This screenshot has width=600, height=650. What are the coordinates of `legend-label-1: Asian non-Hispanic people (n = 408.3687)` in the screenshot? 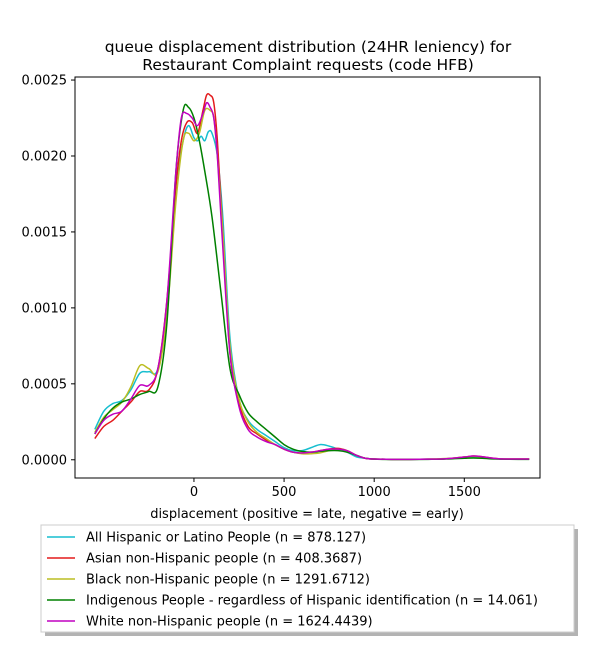 It's located at (224, 559).